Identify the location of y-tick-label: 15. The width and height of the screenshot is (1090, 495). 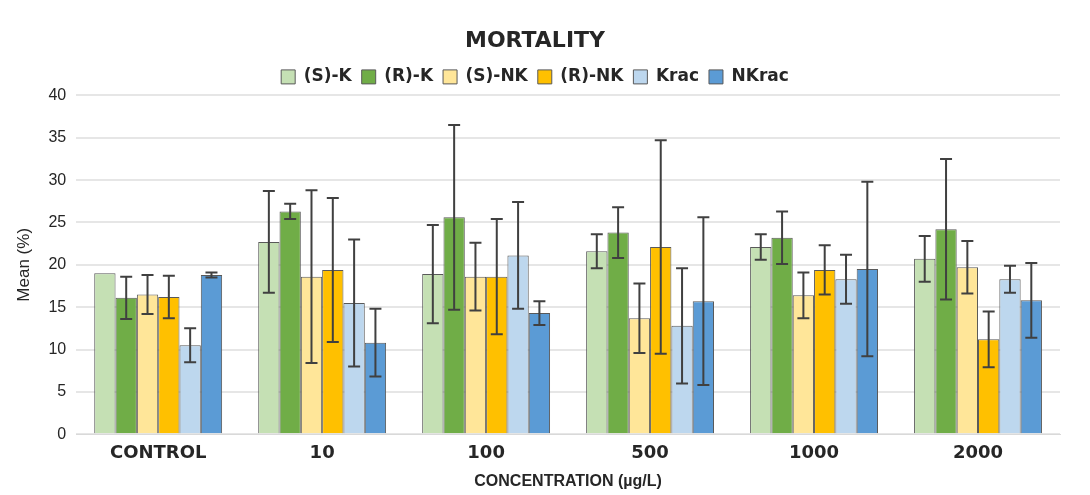
(57, 306).